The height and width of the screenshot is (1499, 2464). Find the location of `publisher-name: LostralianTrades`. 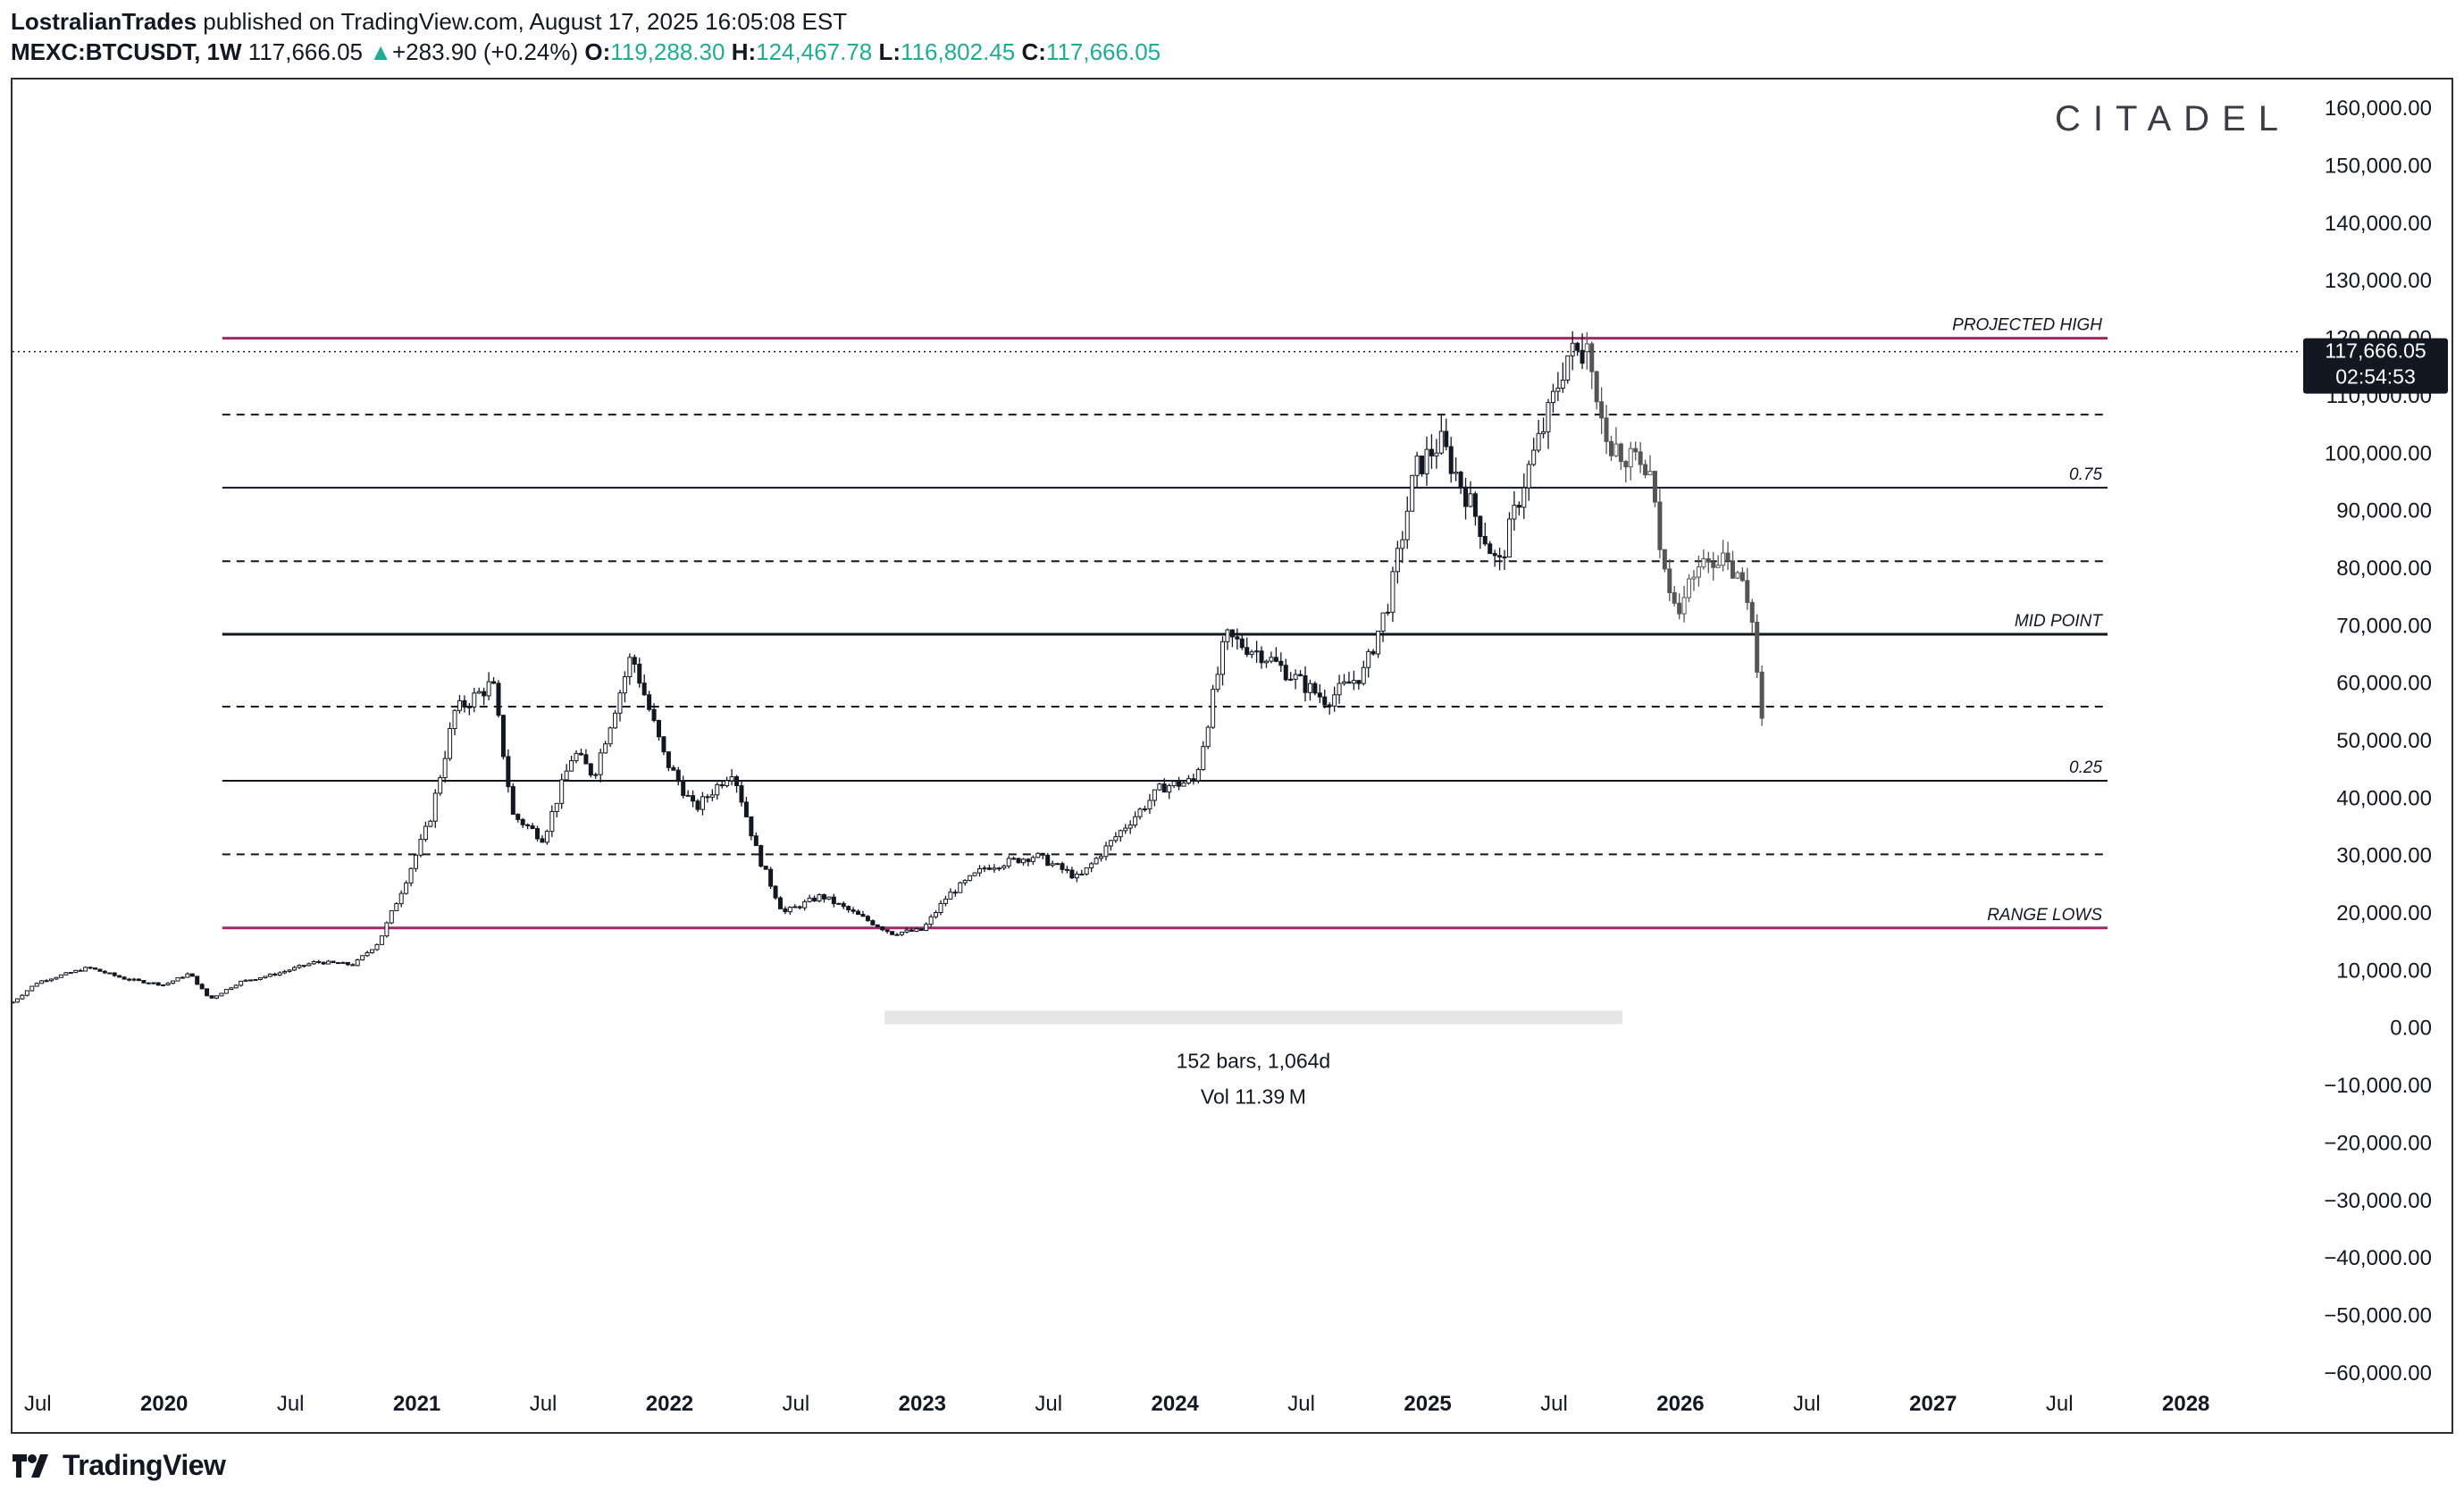

publisher-name: LostralianTrades is located at coordinates (104, 21).